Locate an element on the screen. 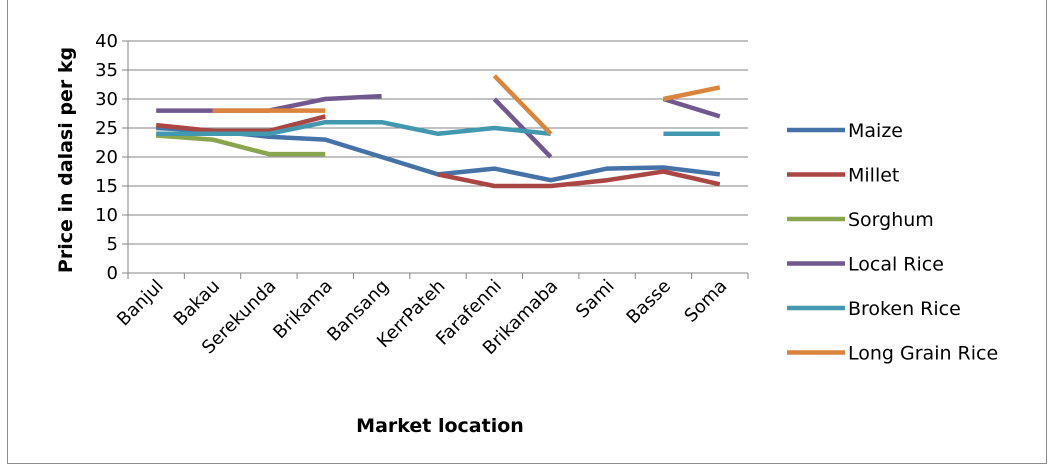 This screenshot has height=464, width=1049. y-tick-label: 35 is located at coordinates (106, 70).